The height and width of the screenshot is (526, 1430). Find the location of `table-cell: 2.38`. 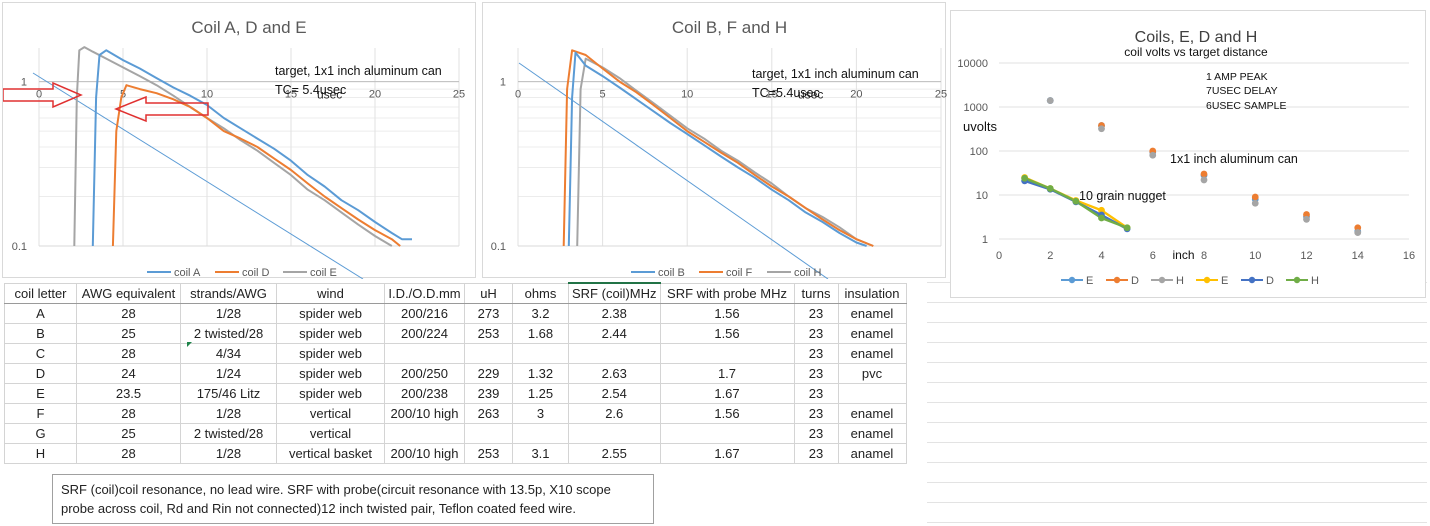

table-cell: 2.38 is located at coordinates (614, 313).